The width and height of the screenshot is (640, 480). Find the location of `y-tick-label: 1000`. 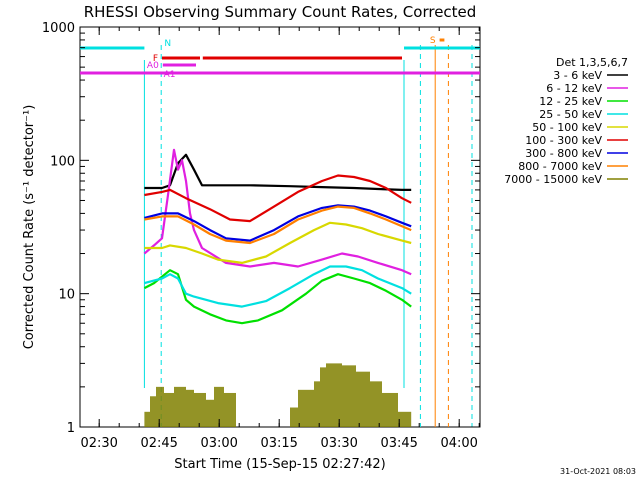

y-tick-label: 1000 is located at coordinates (58, 28).